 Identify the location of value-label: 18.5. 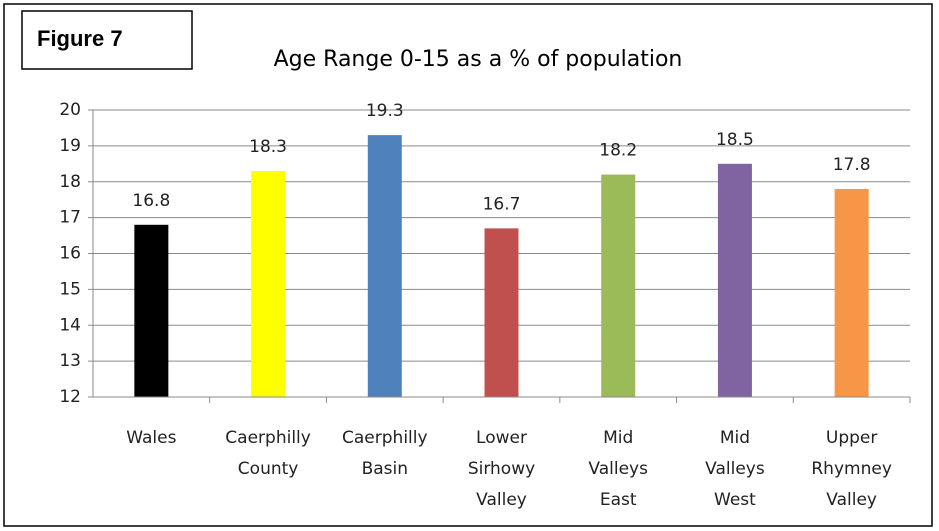
(735, 140).